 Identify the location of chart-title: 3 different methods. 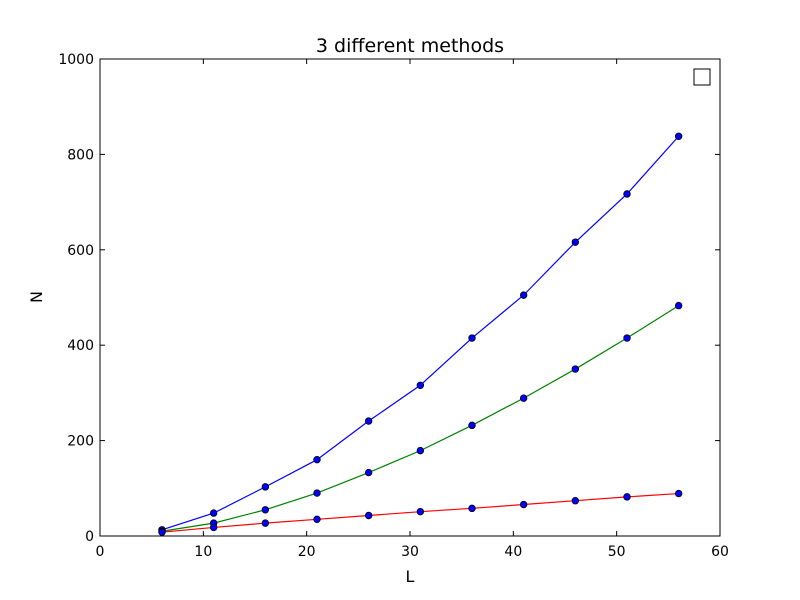
(410, 46).